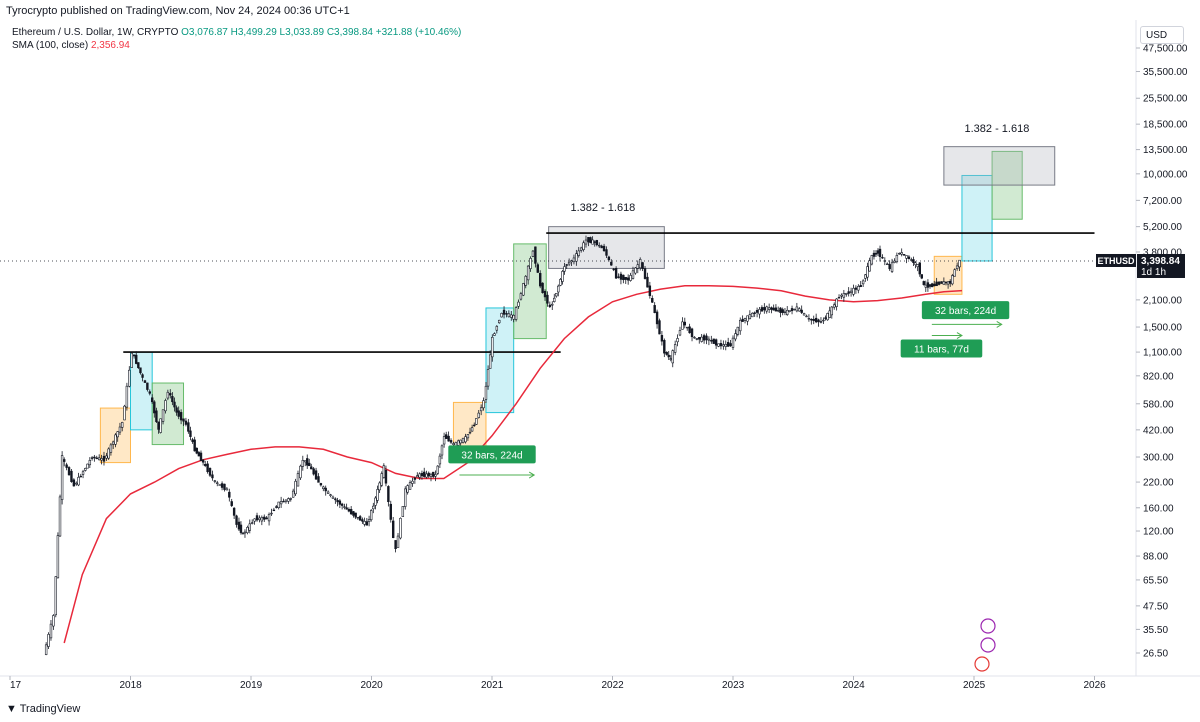 The image size is (1200, 722). I want to click on bar-range-label-bg, so click(941, 348).